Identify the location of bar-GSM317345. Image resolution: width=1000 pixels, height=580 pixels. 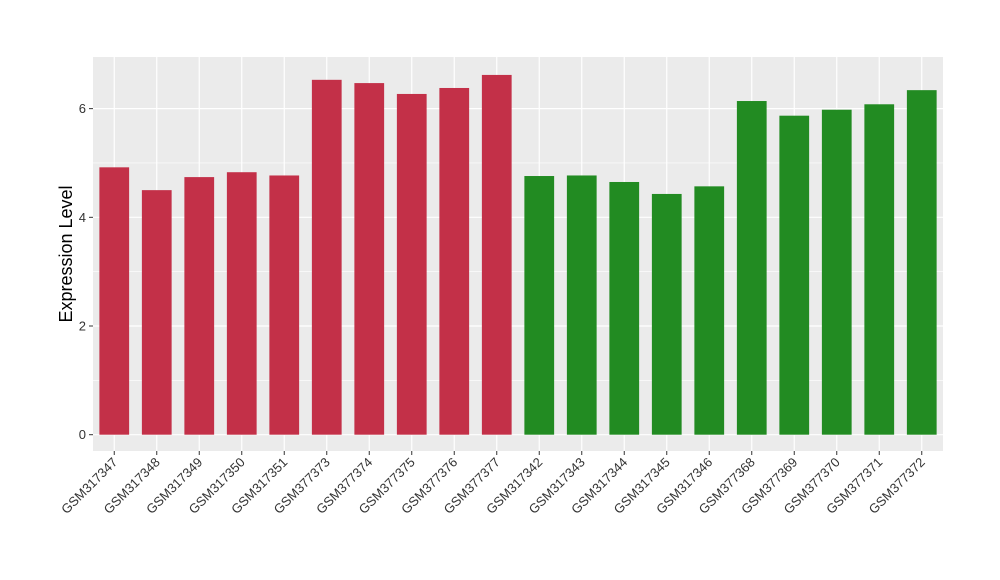
(666, 314).